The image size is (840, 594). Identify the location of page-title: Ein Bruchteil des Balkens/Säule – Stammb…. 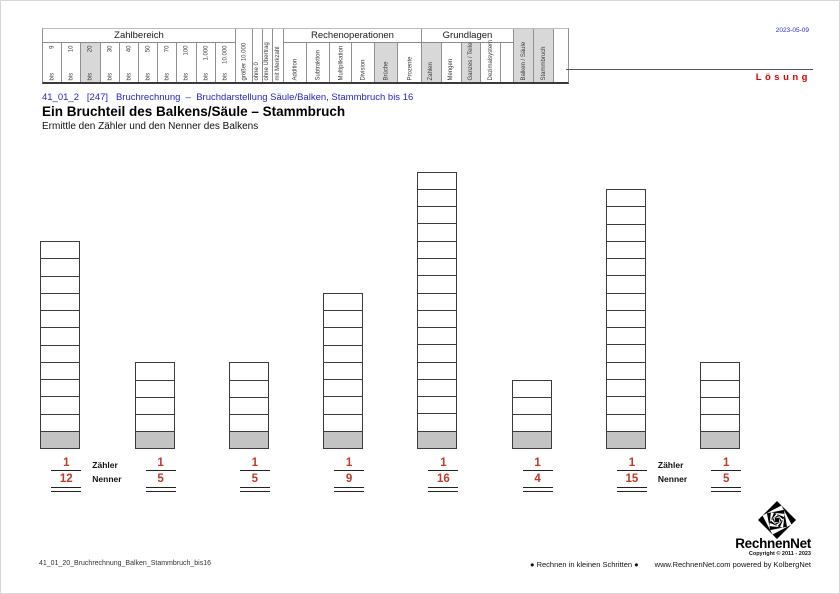
(194, 111).